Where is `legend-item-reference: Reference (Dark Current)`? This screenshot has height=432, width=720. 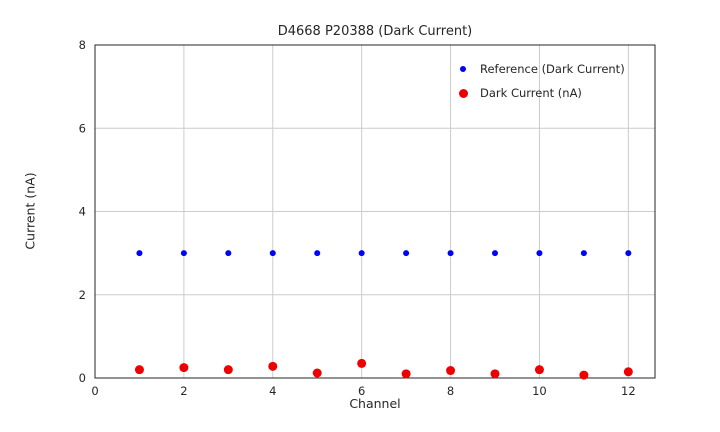
legend-item-reference: Reference (Dark Current) is located at coordinates (538, 69).